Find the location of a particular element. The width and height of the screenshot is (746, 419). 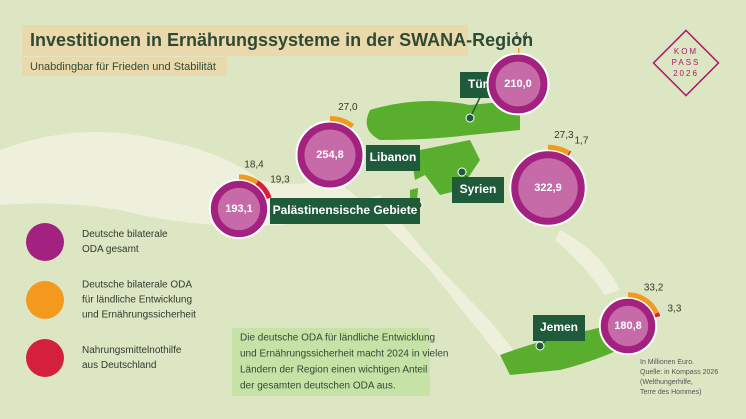

note-box is located at coordinates (331, 362).